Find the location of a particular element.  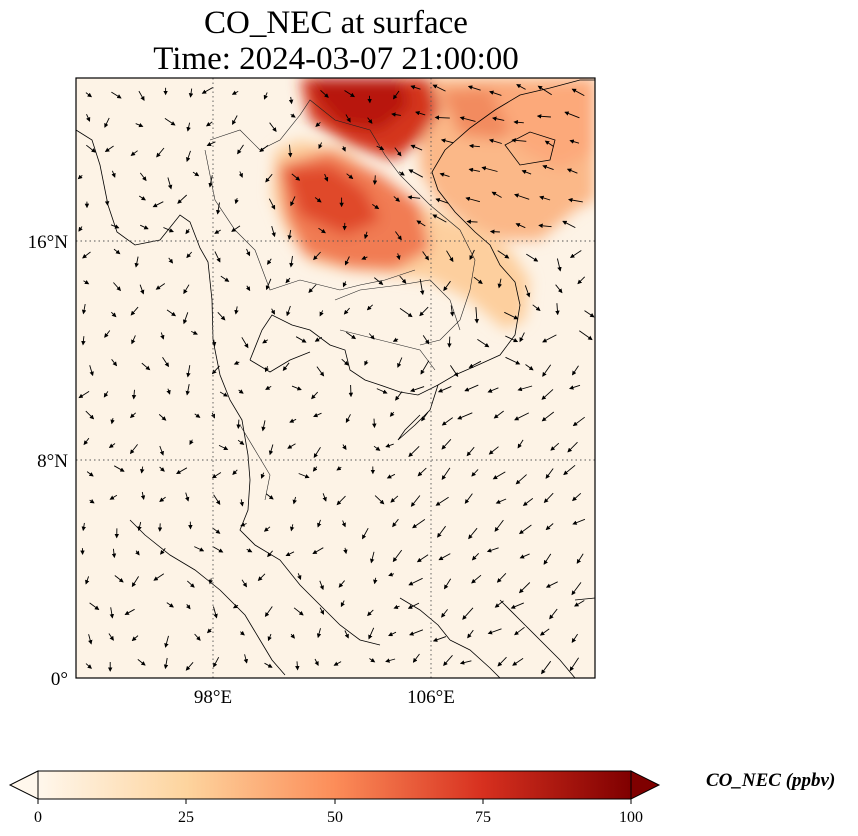

colorbar-tick-0: 0 is located at coordinates (38, 817).